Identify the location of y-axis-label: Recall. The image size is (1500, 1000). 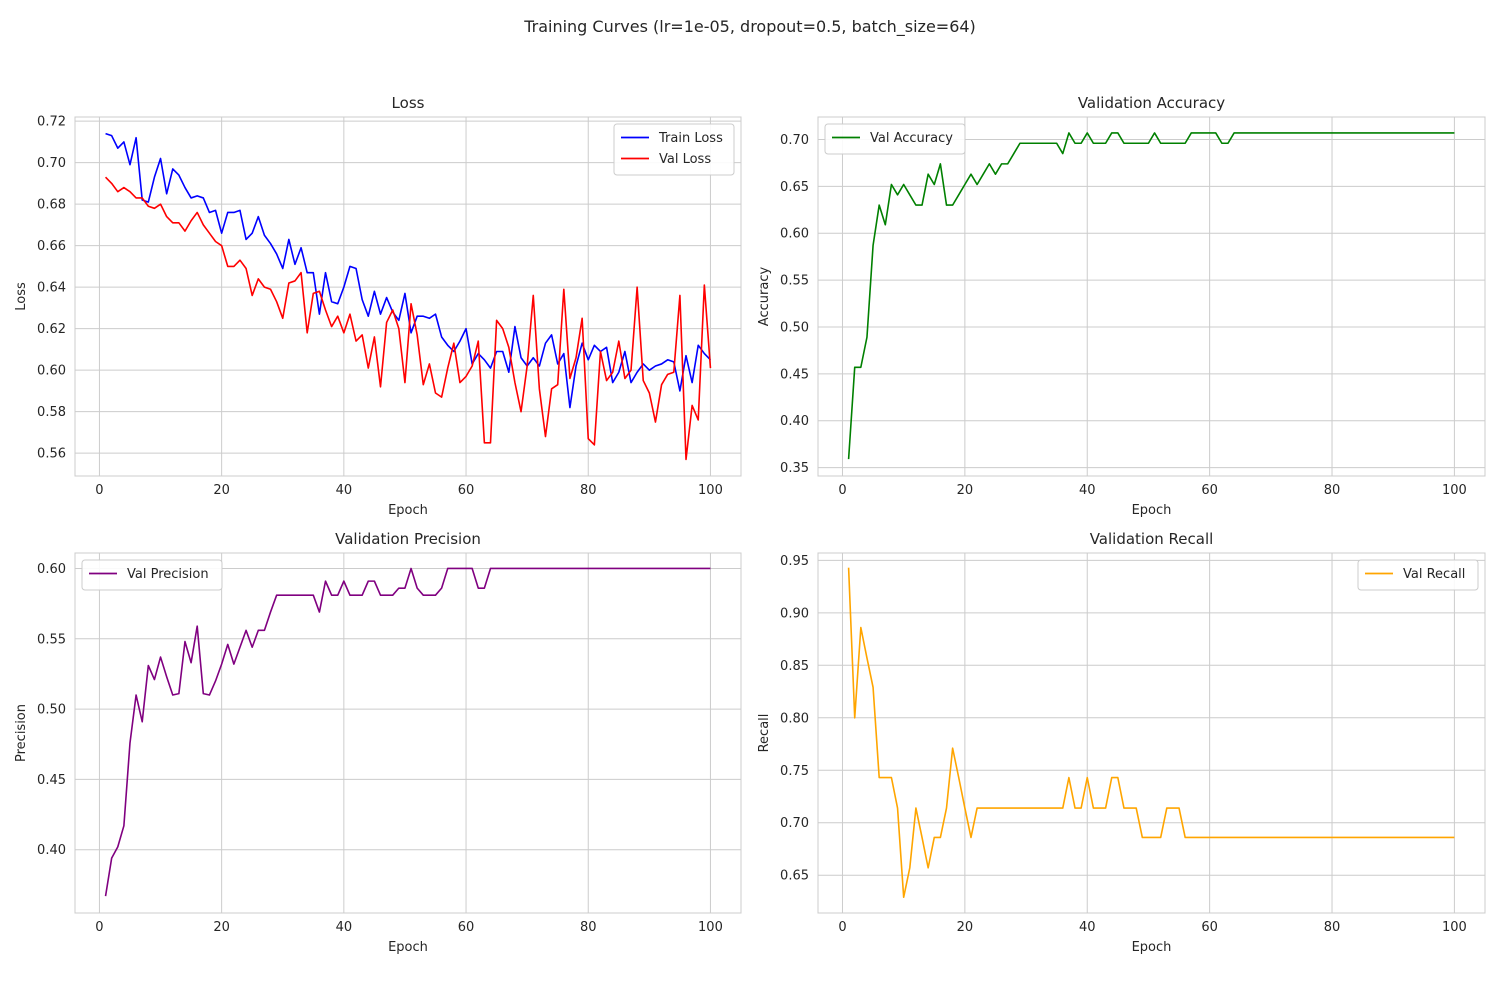
(764, 733).